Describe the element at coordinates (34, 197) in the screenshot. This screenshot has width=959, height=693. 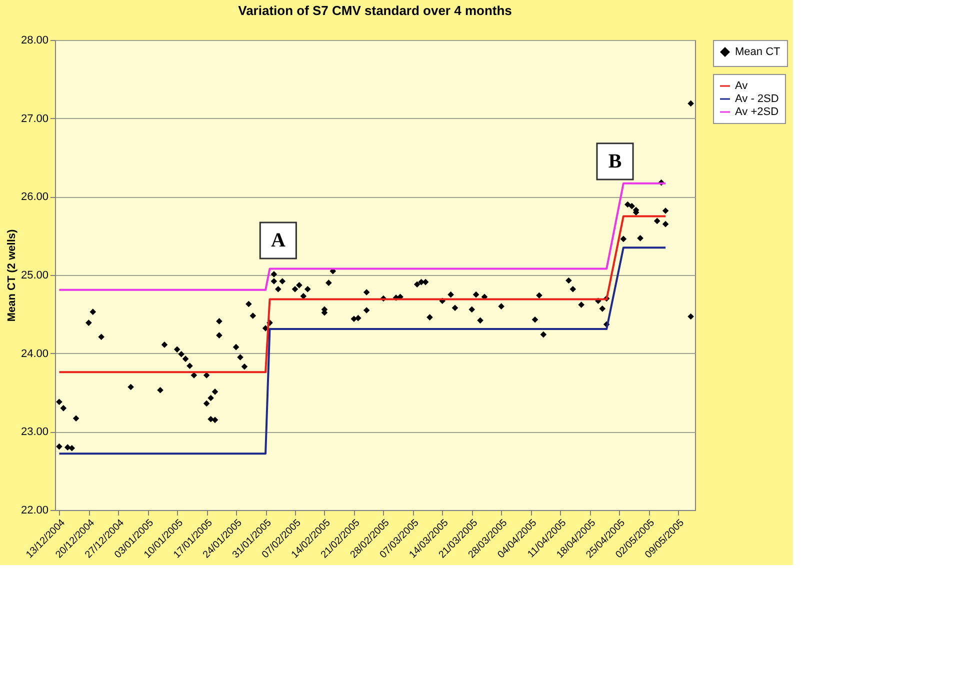
I see `y-tick-label: 26.00` at that location.